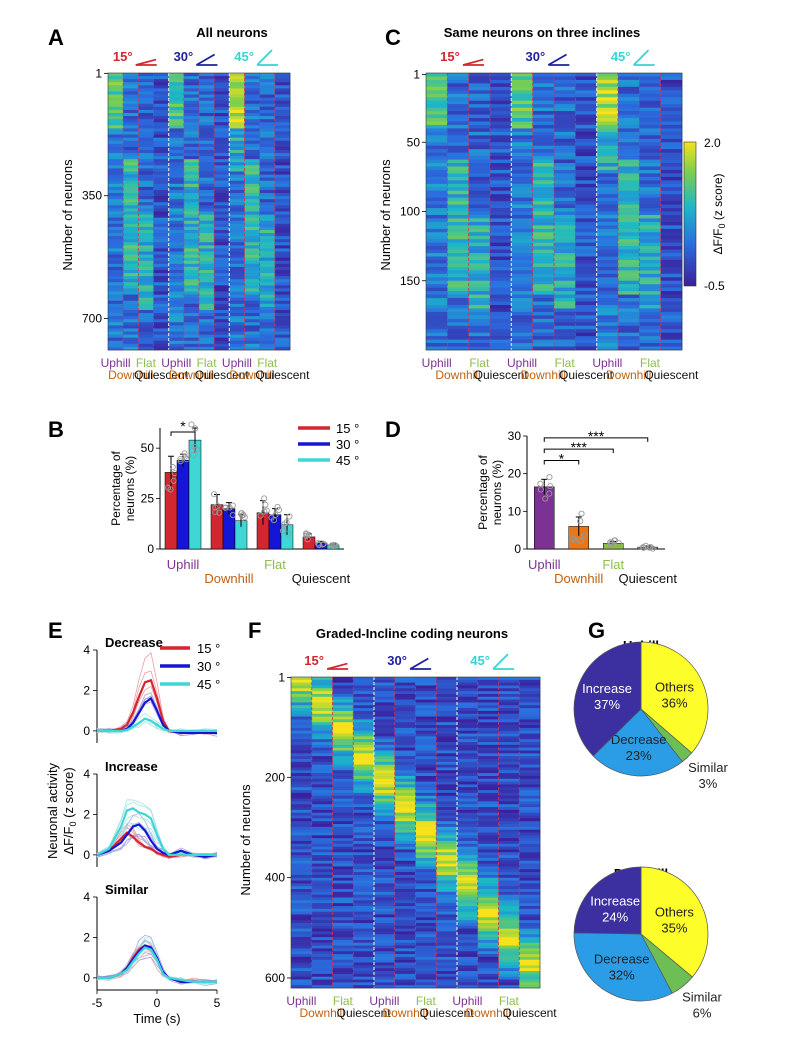 The width and height of the screenshot is (799, 1051). I want to click on y-axis-label: Percentage of, so click(483, 491).